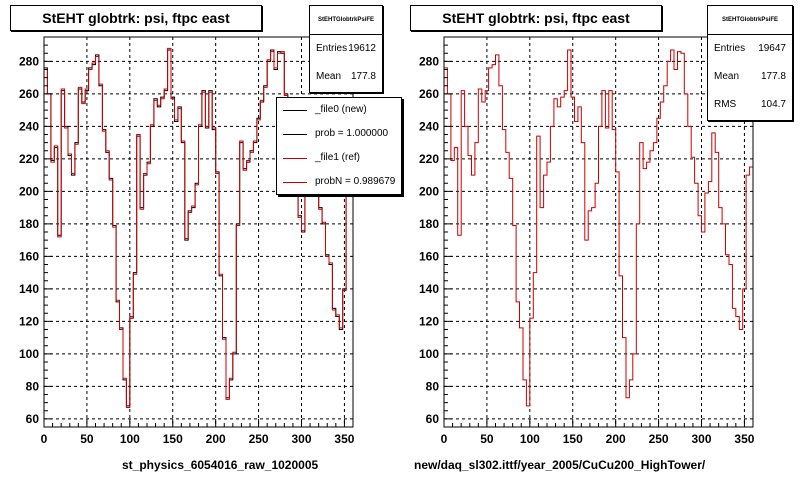 The image size is (800, 480). What do you see at coordinates (750, 77) in the screenshot?
I see `right-stats-row-mean: Mean 177.8` at bounding box center [750, 77].